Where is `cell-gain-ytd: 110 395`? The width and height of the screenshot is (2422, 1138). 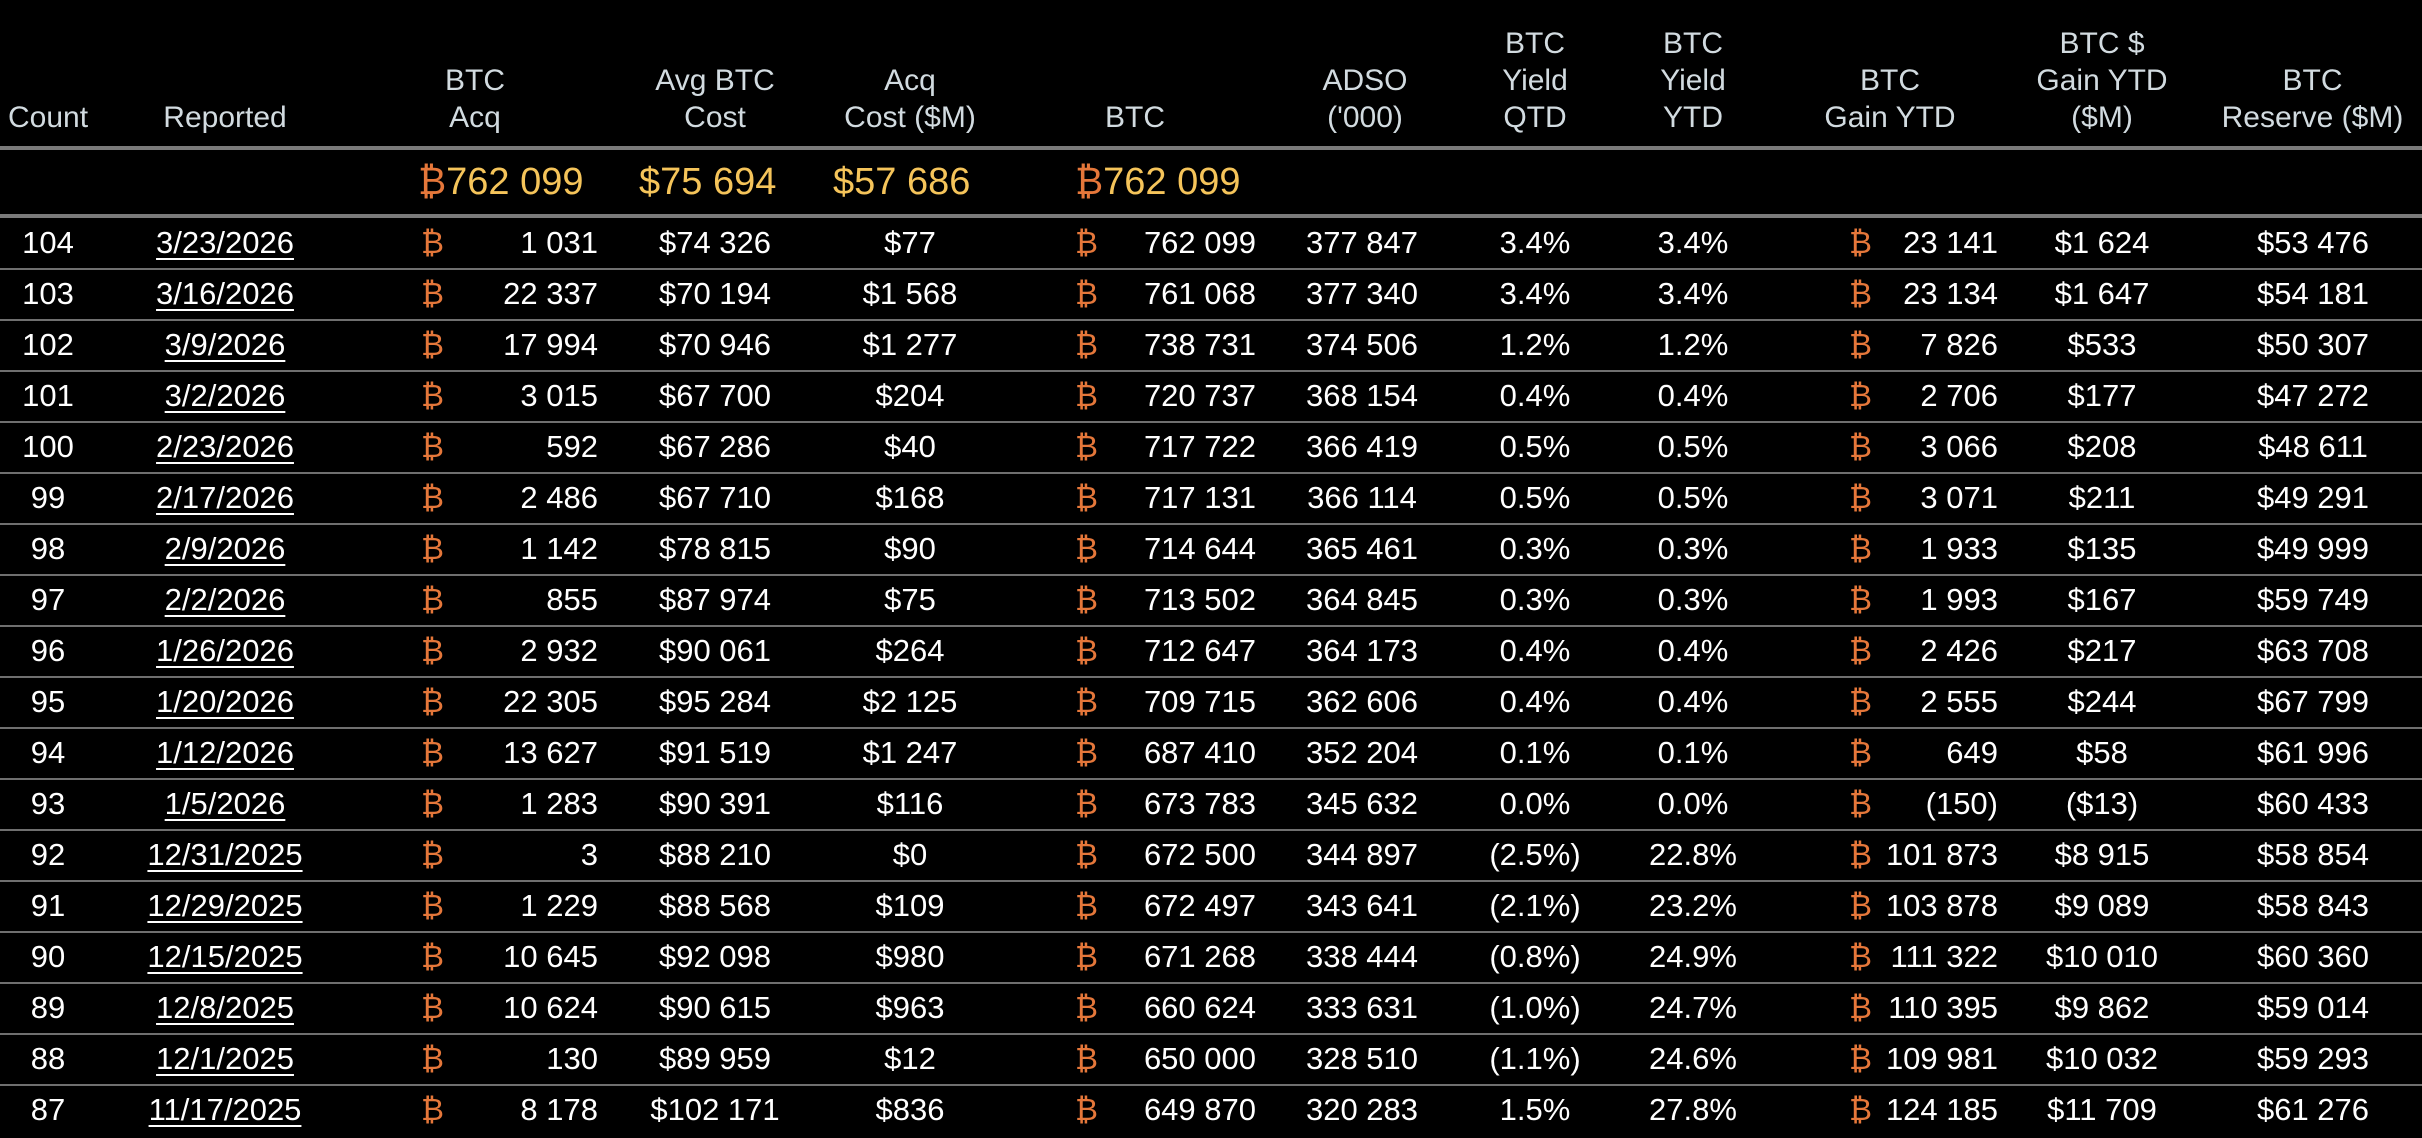
cell-gain-ytd: 110 395 is located at coordinates (1943, 1007).